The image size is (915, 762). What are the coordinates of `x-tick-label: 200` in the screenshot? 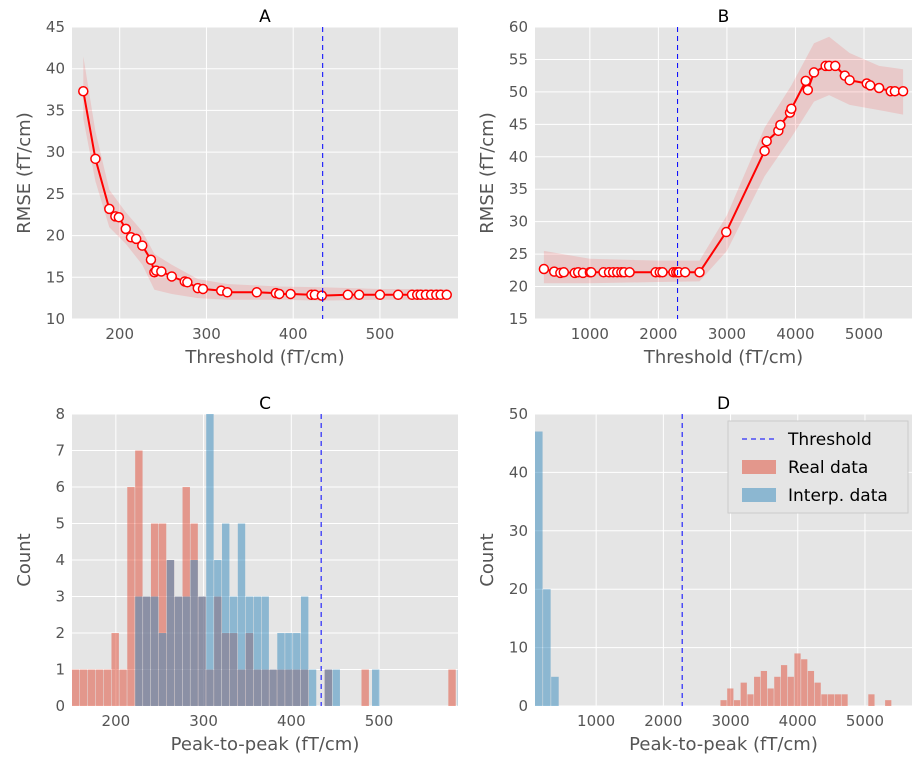 It's located at (119, 334).